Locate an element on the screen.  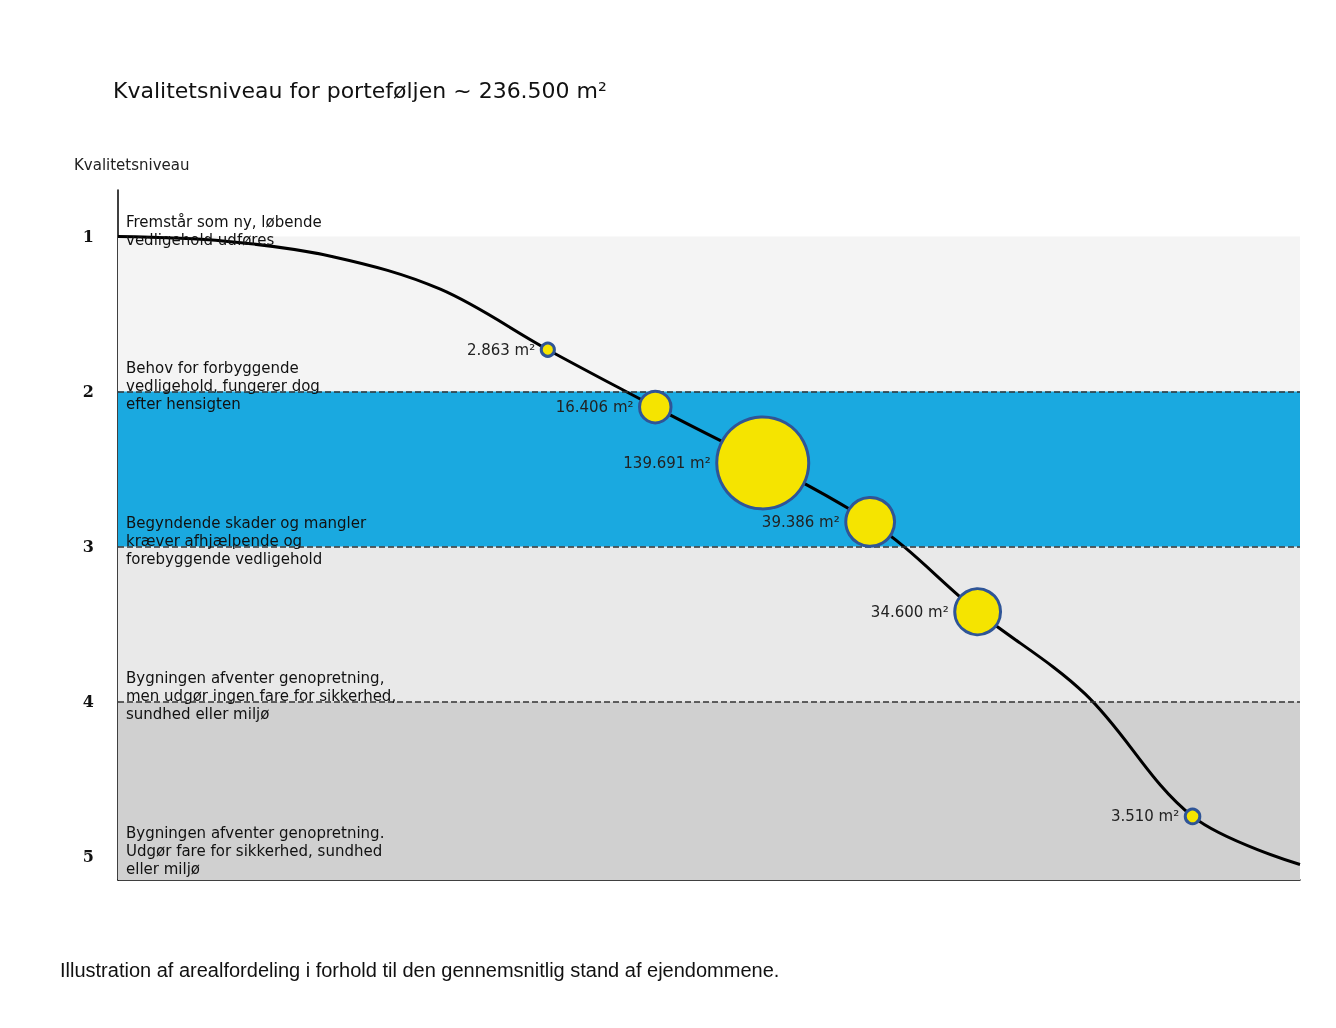
y-tick-label: 4 is located at coordinates (88, 702).